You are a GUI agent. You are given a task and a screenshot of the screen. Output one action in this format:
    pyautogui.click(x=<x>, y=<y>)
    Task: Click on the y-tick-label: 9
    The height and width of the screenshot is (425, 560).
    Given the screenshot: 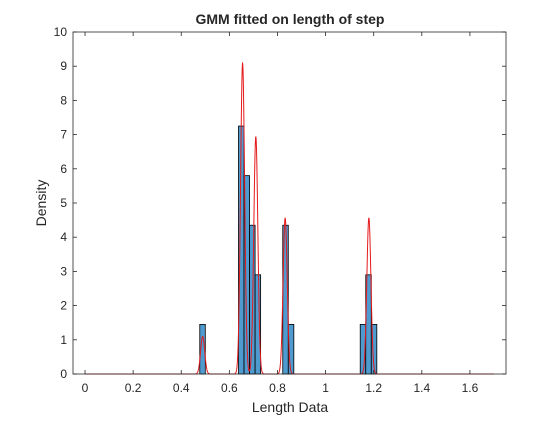 What is the action you would take?
    pyautogui.click(x=63, y=66)
    